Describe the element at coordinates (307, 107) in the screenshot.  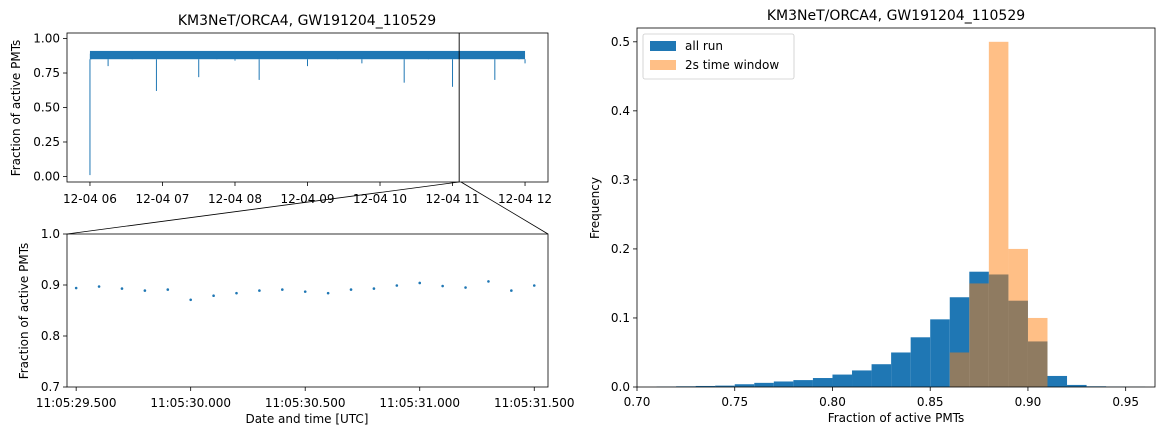
I see `timeseries-plot-area` at that location.